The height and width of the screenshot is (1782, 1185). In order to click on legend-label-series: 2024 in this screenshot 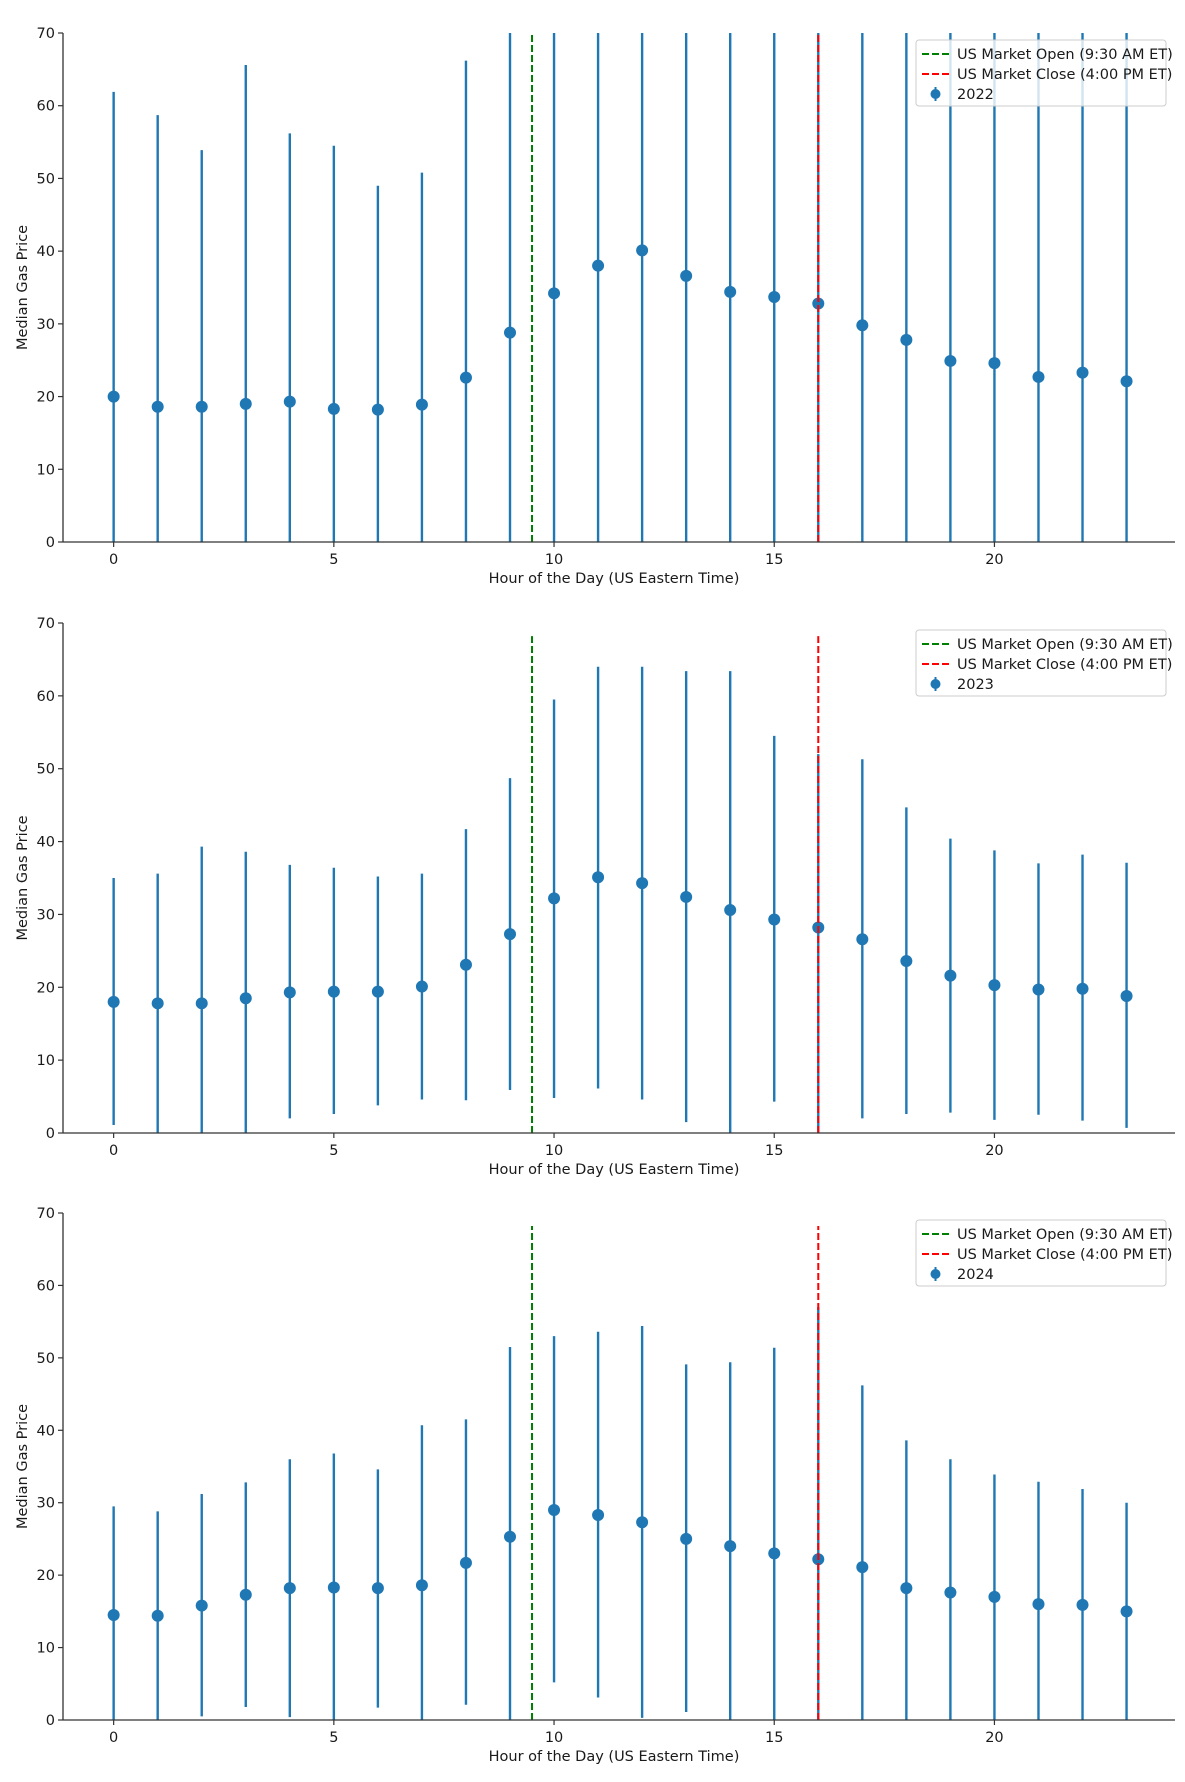, I will do `click(975, 1275)`.